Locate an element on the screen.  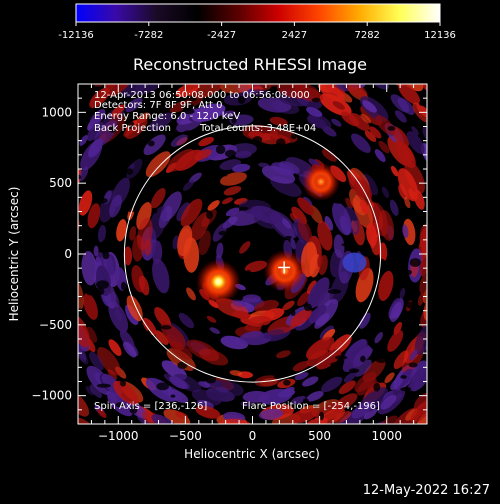
x-tick-label: 0 is located at coordinates (253, 436).